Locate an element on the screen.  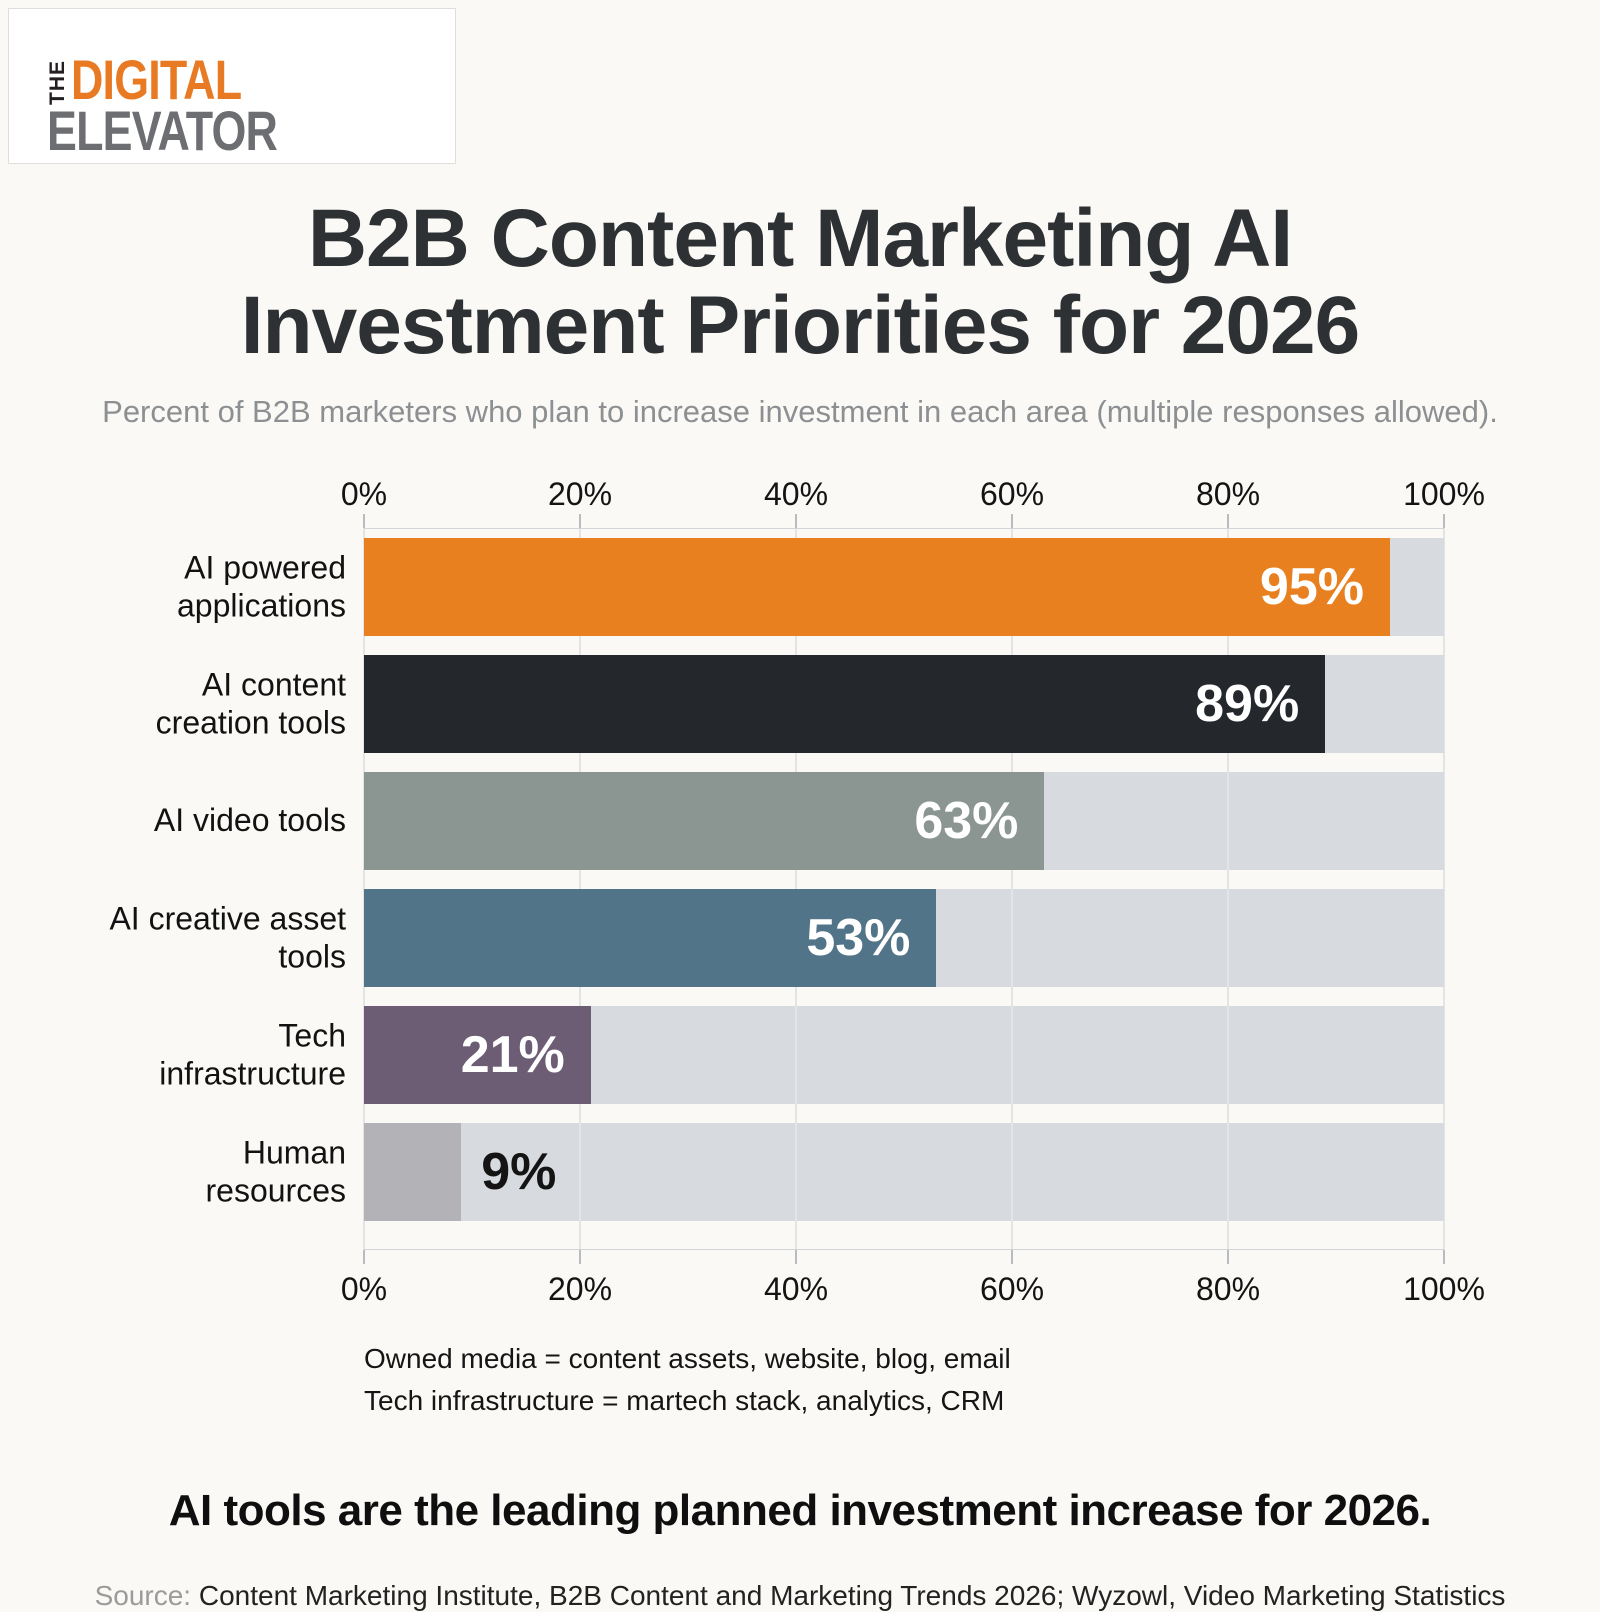
grid-line is located at coordinates (1444, 888).